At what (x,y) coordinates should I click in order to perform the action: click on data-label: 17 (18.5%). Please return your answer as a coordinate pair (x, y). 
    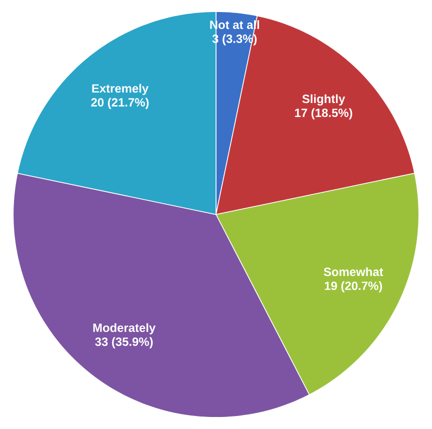
    Looking at the image, I should click on (323, 114).